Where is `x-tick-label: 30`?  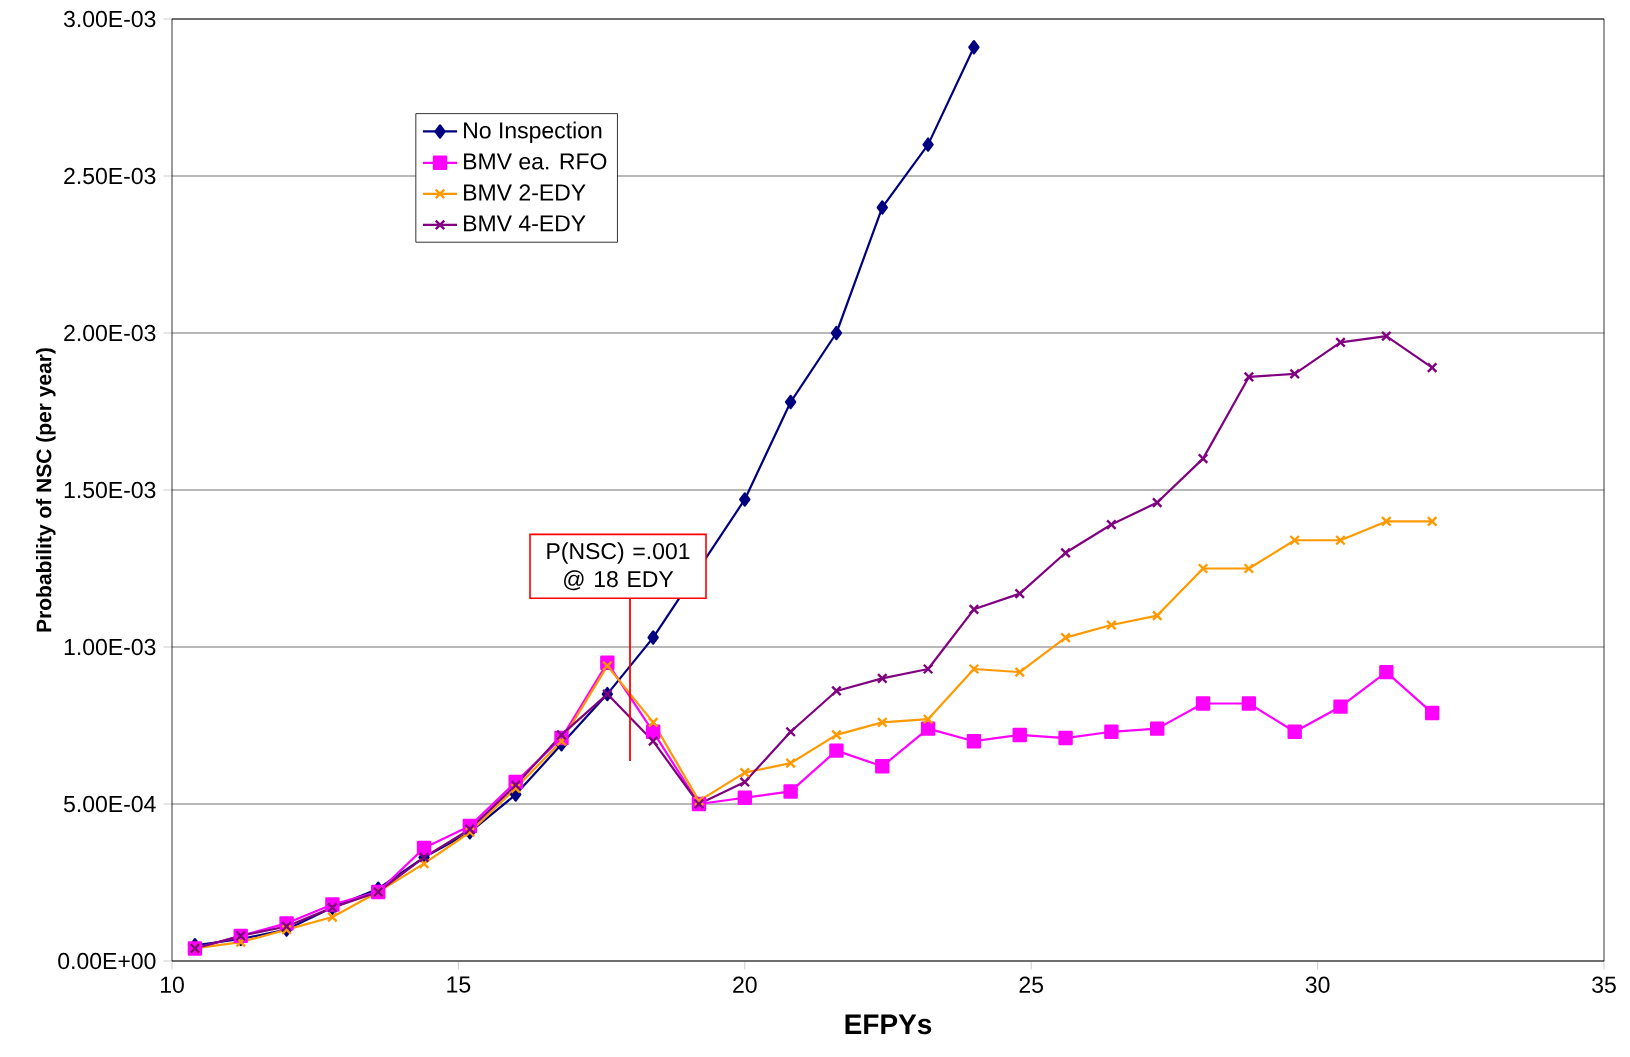 x-tick-label: 30 is located at coordinates (1317, 984).